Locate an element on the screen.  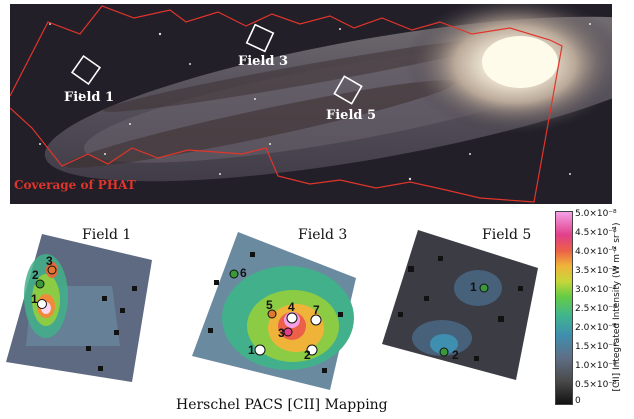
colorbar-tick-5: 2.5×10⁻⁸ is located at coordinates (596, 309).